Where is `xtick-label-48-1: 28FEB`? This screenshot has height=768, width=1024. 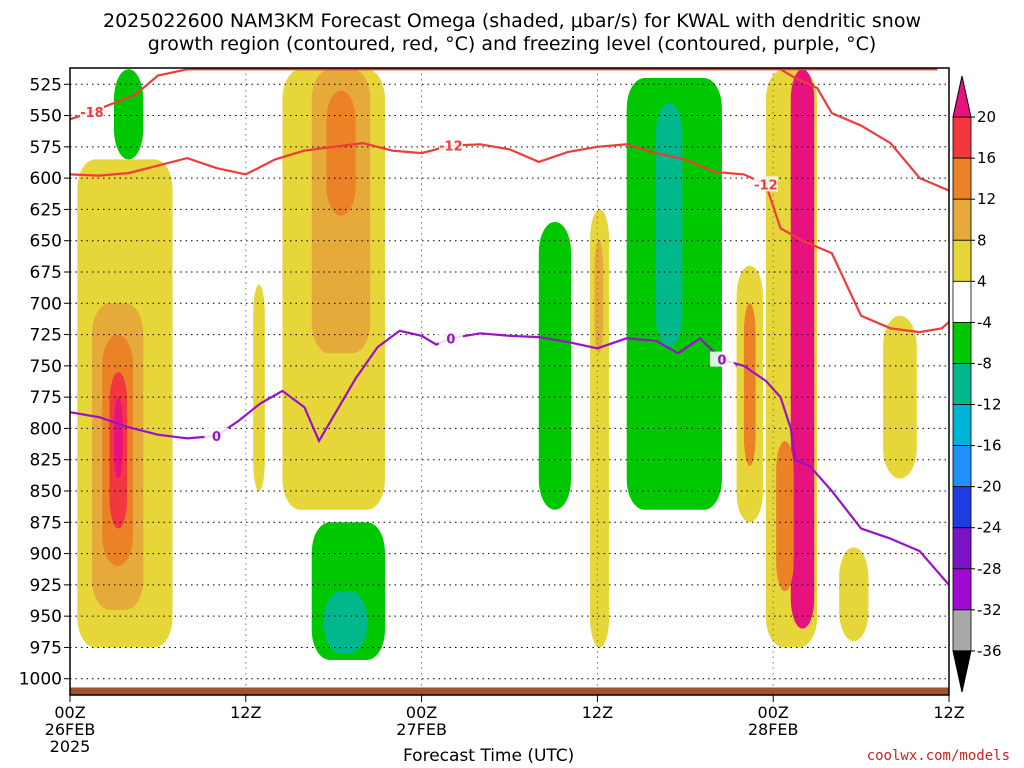
xtick-label-48-1: 28FEB is located at coordinates (773, 729).